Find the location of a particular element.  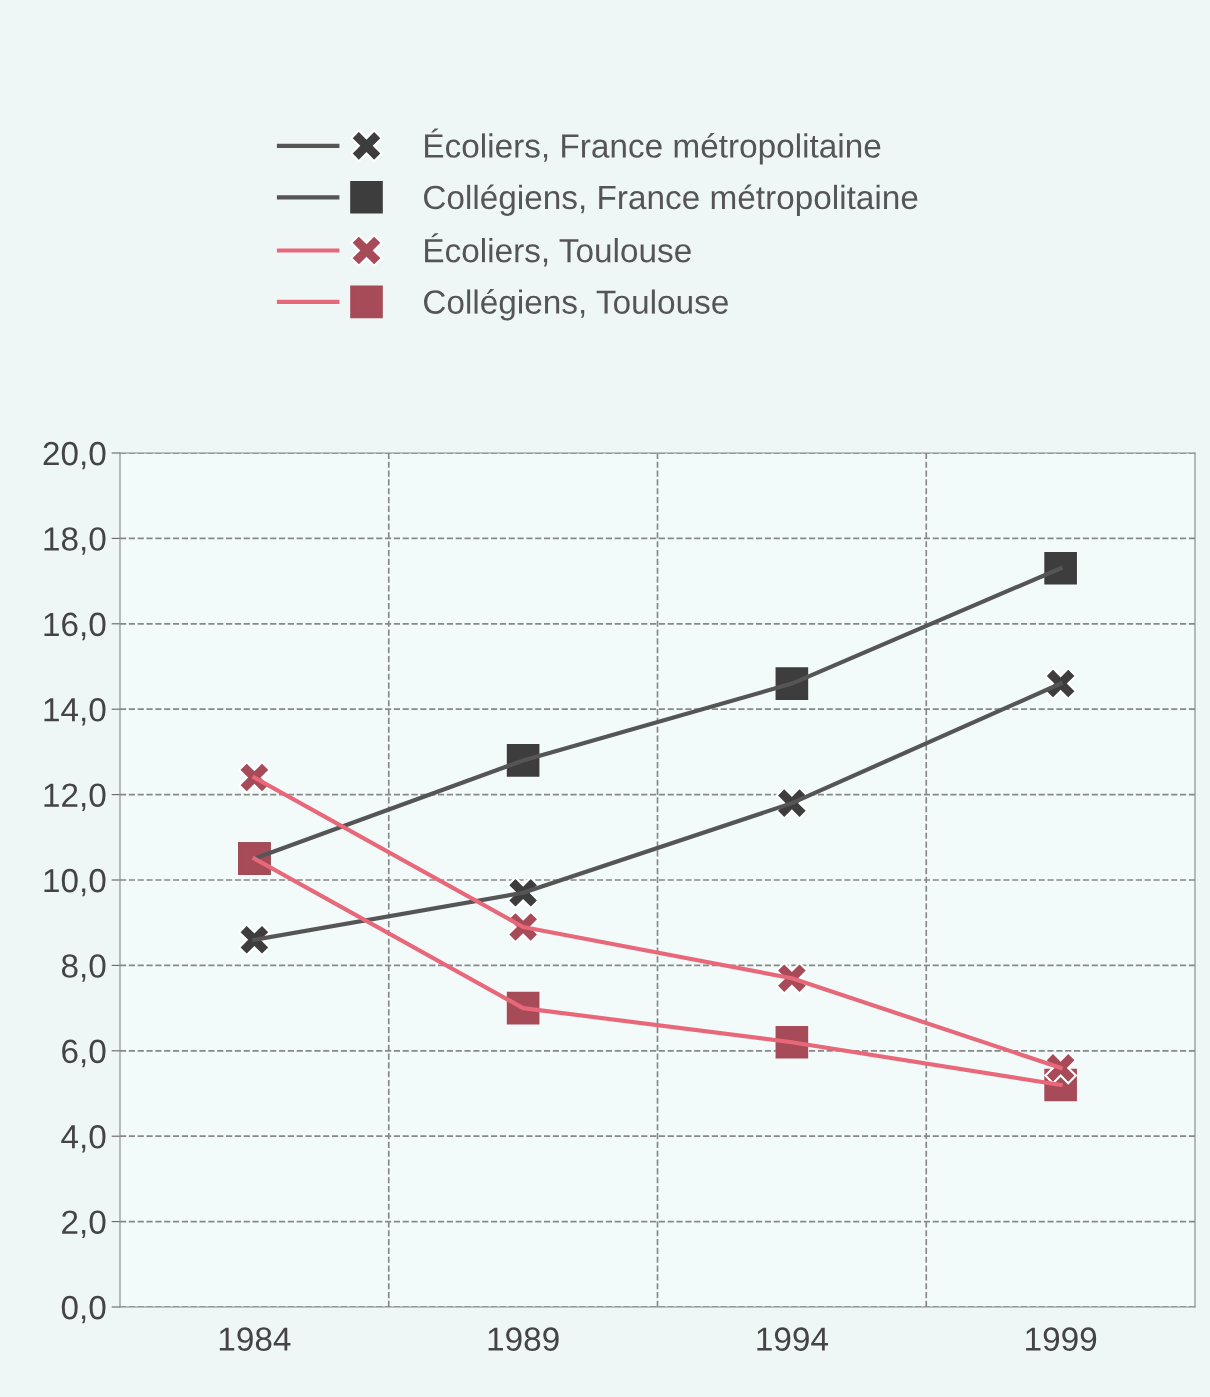

y-tick-label: 4,0 is located at coordinates (83, 1139).